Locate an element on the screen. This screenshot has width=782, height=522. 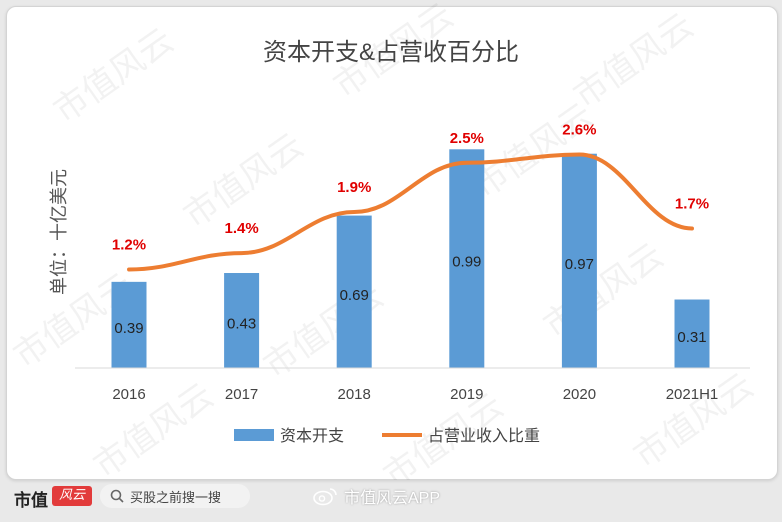
bar-value-label: 0.69 is located at coordinates (354, 295).